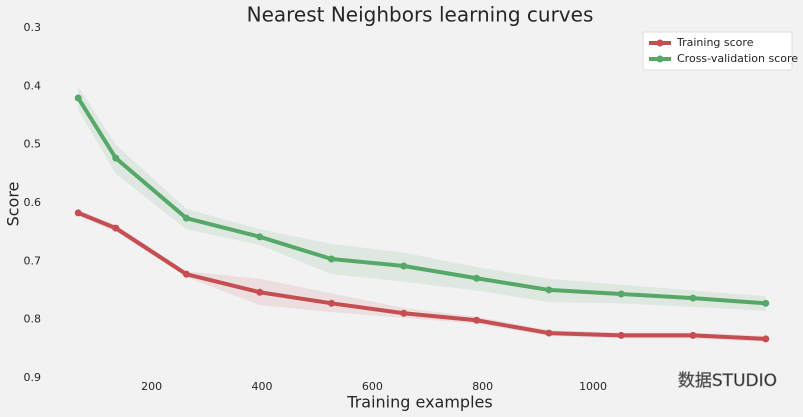 This screenshot has width=803, height=417. Describe the element at coordinates (727, 381) in the screenshot. I see `watermark: 数据STUDIO` at that location.